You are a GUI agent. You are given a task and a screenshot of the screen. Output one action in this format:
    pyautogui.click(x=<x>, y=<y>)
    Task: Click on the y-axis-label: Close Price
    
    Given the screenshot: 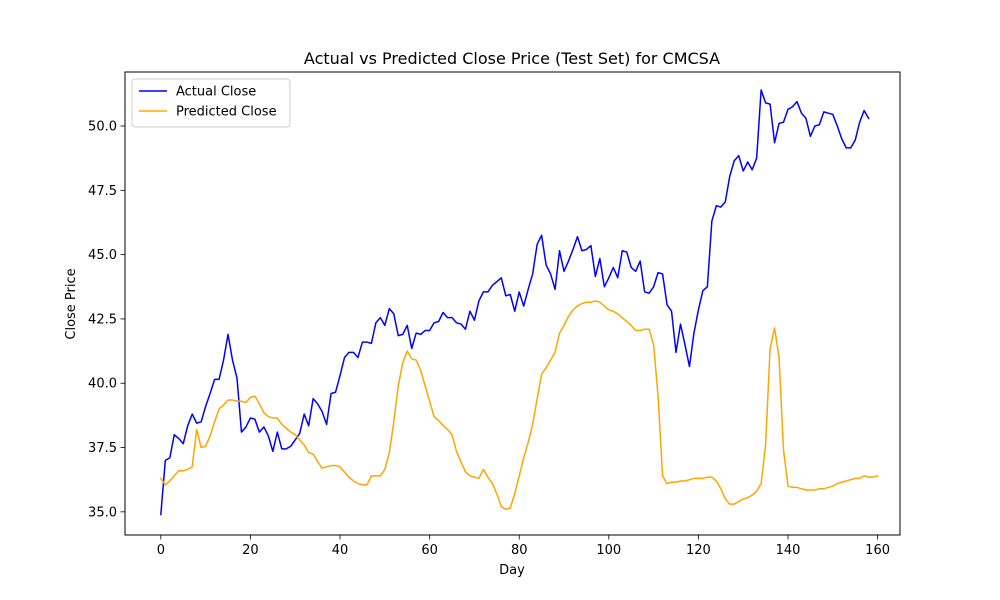 What is the action you would take?
    pyautogui.click(x=71, y=303)
    